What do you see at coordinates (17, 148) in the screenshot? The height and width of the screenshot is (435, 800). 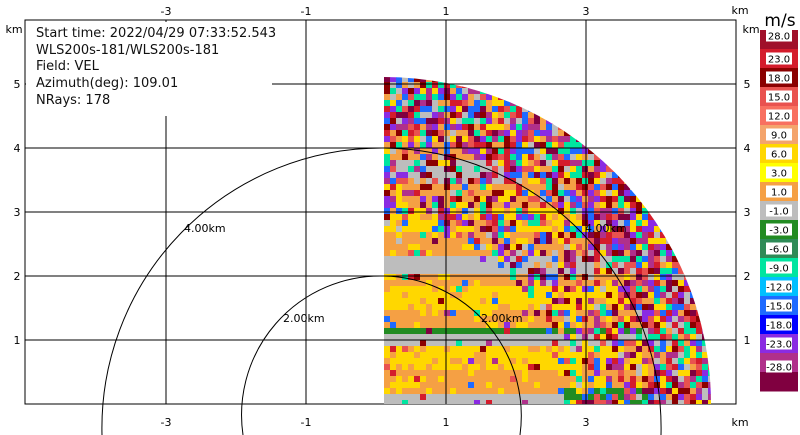 I see `y-tick-left-4: 4` at bounding box center [17, 148].